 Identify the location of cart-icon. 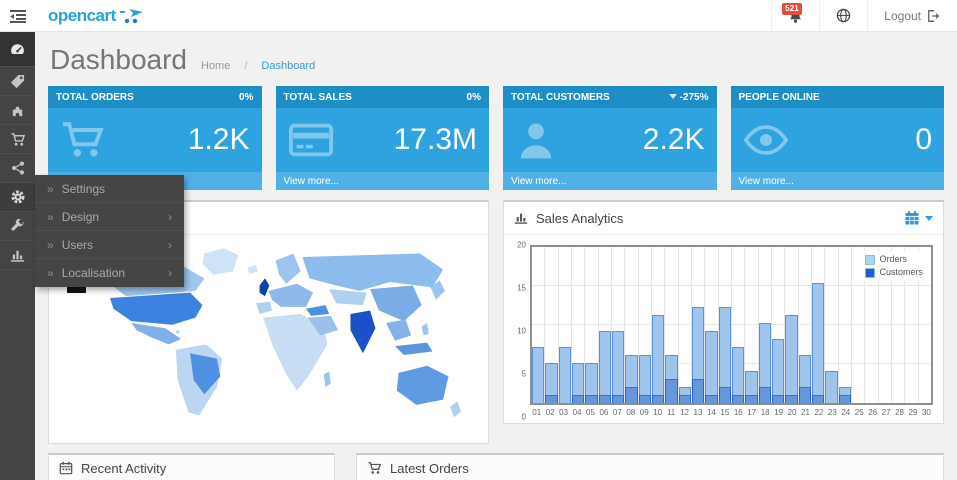
(375, 468).